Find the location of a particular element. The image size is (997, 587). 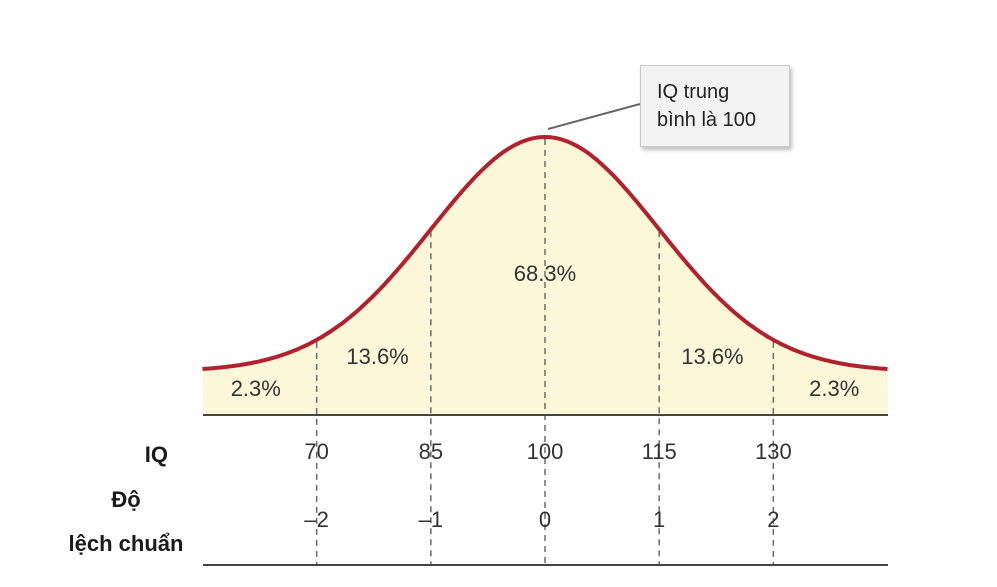

tick-label-sd-2: 0 is located at coordinates (545, 519).